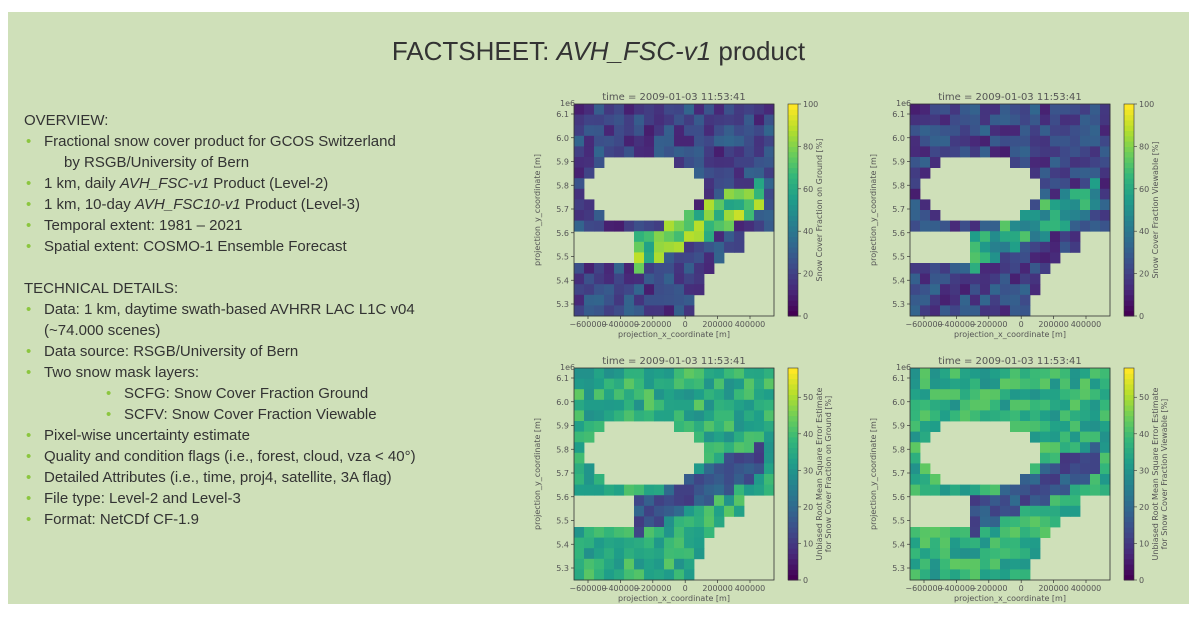 This screenshot has height=637, width=1197. What do you see at coordinates (250, 414) in the screenshot?
I see `item-text: SCFV: Snow Cover Fraction Viewable` at bounding box center [250, 414].